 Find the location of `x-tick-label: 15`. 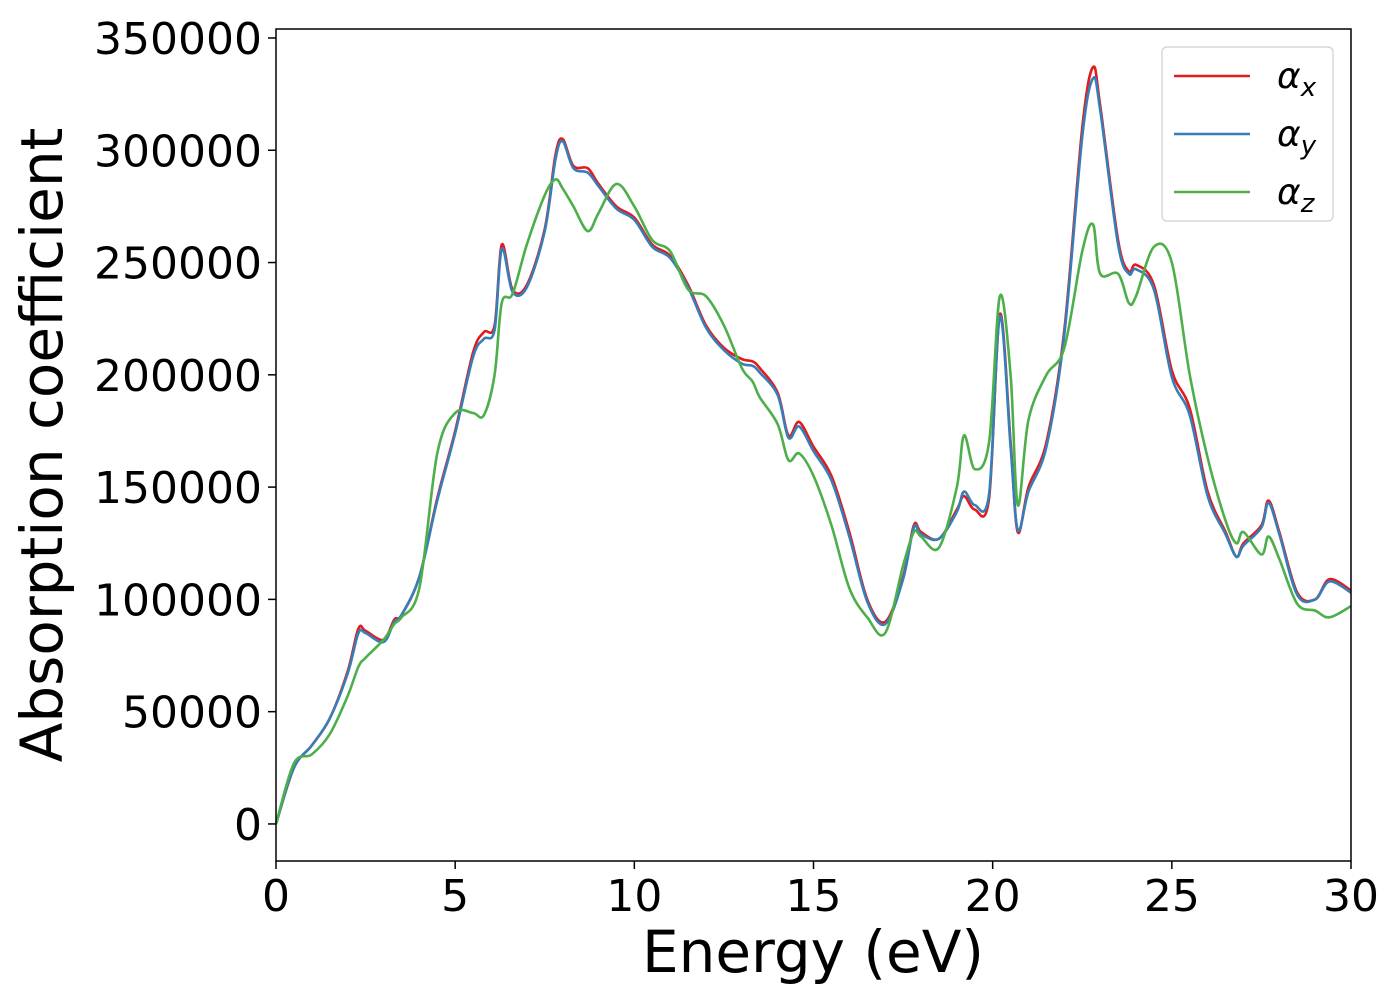

x-tick-label: 15 is located at coordinates (814, 896).